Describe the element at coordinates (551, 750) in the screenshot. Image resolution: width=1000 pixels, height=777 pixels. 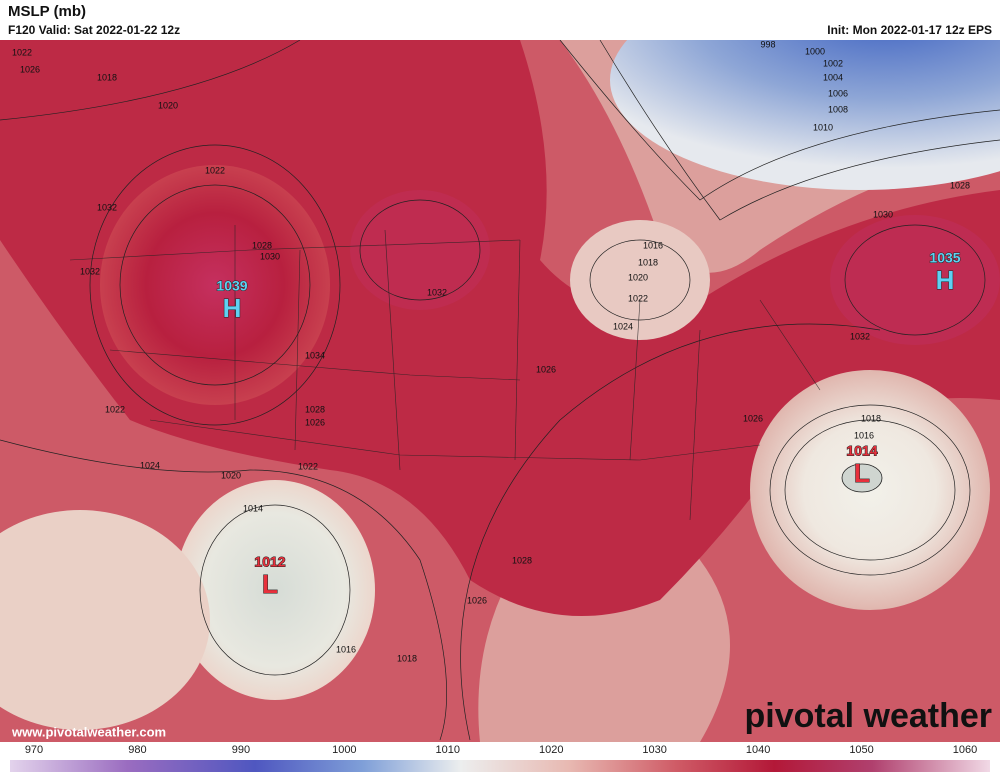
I see `colorbar-tick-label: 1020` at that location.